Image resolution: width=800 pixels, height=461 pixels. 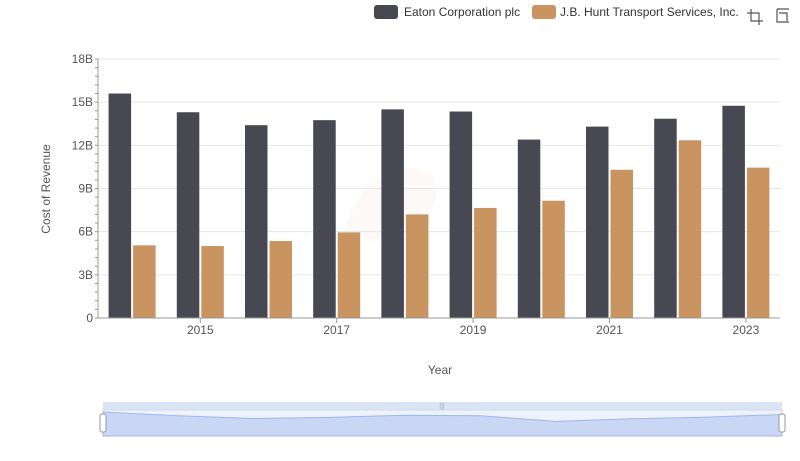 I want to click on crop-select-icon, so click(x=755, y=17).